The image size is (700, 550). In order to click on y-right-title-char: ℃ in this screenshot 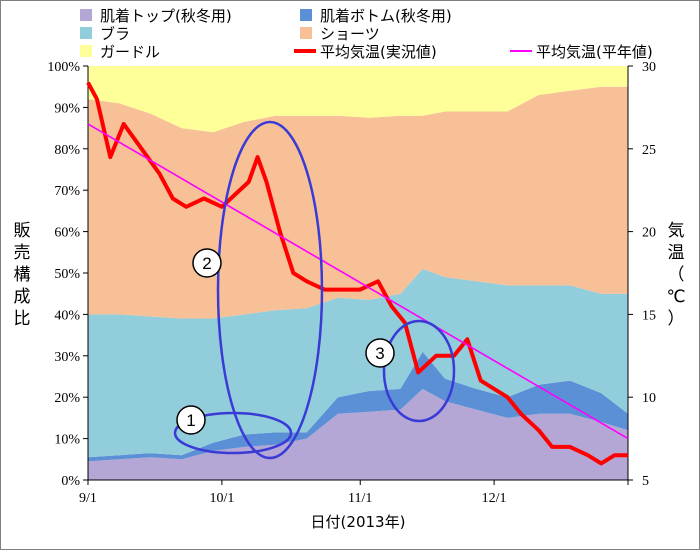, I will do `click(675, 297)`.